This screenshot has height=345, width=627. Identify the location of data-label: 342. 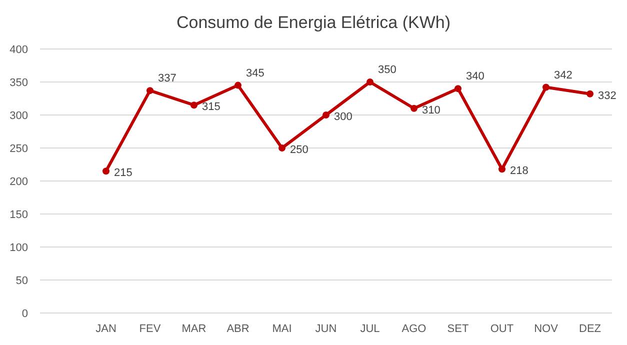
(563, 75).